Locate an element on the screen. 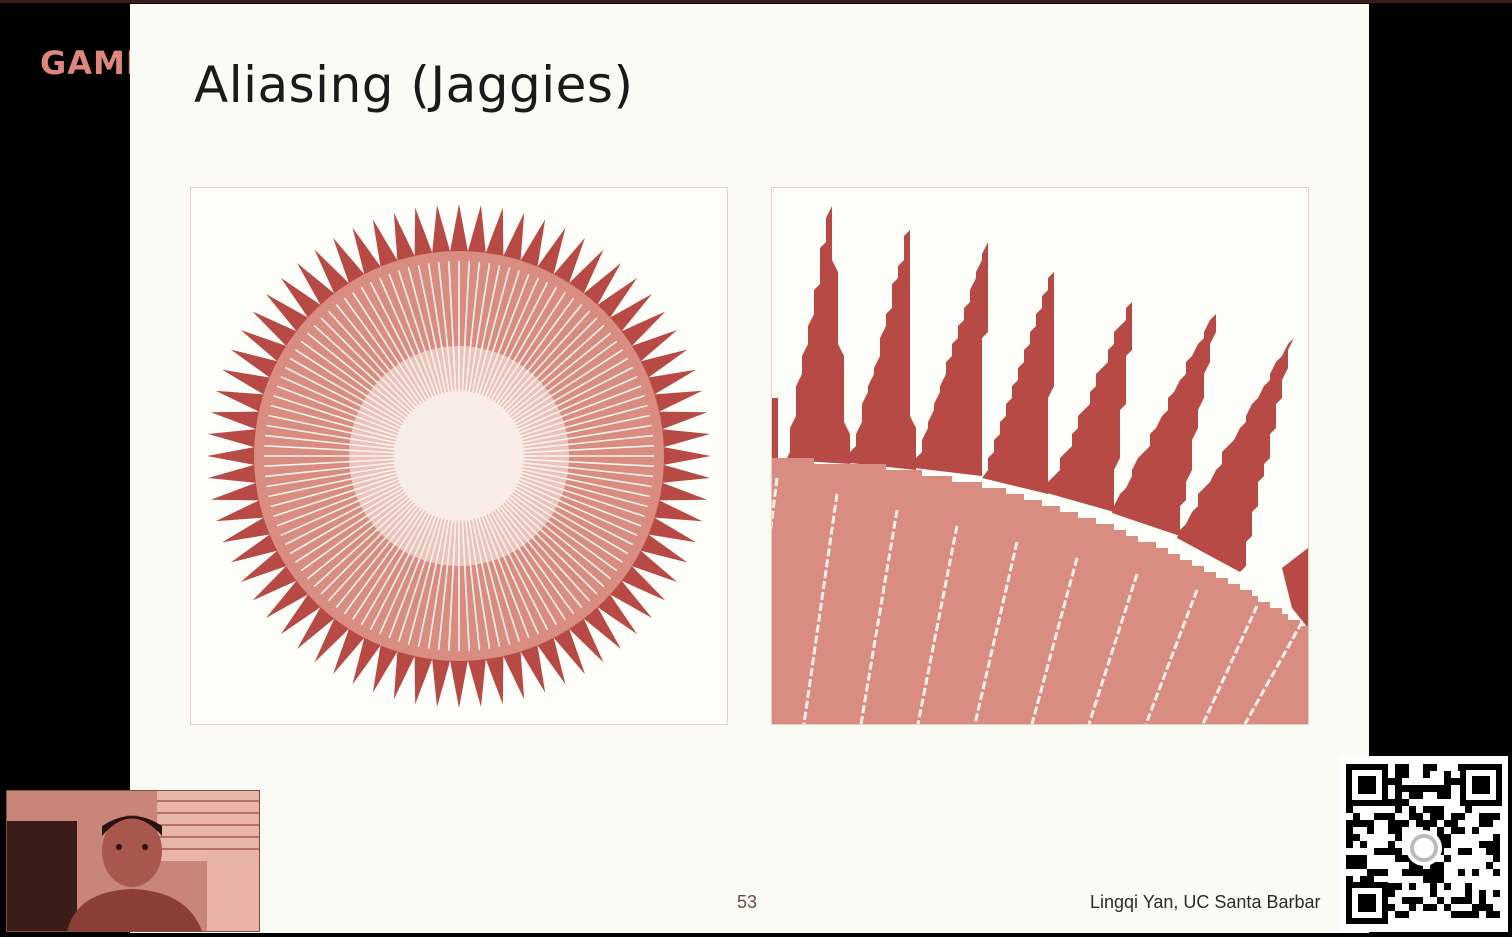  top-border is located at coordinates (756, 1).